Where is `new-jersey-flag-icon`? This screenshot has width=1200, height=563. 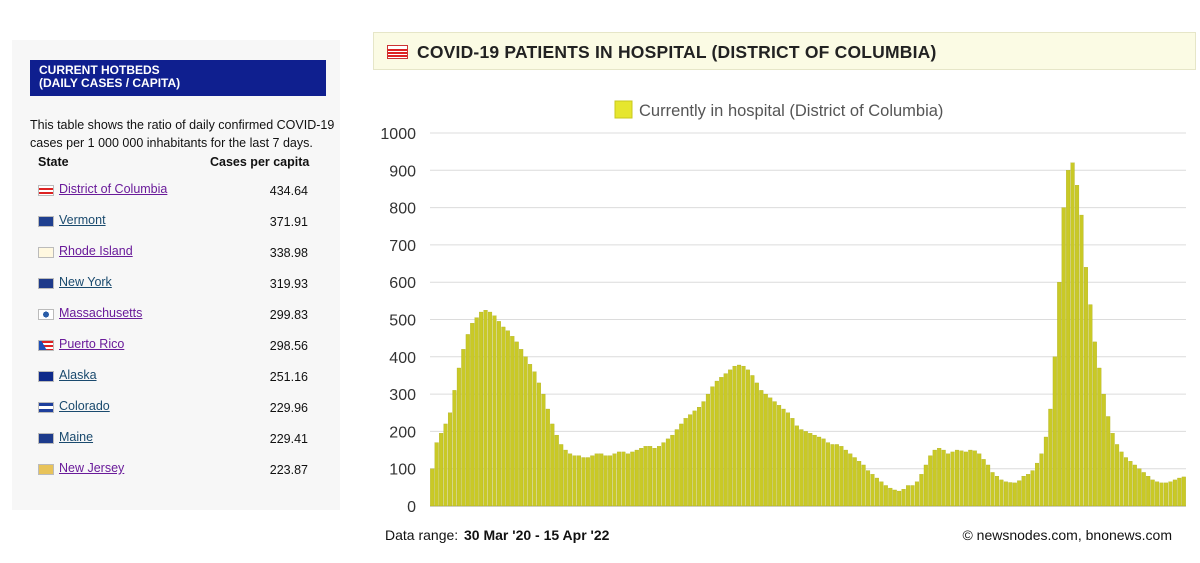
new-jersey-flag-icon is located at coordinates (46, 469).